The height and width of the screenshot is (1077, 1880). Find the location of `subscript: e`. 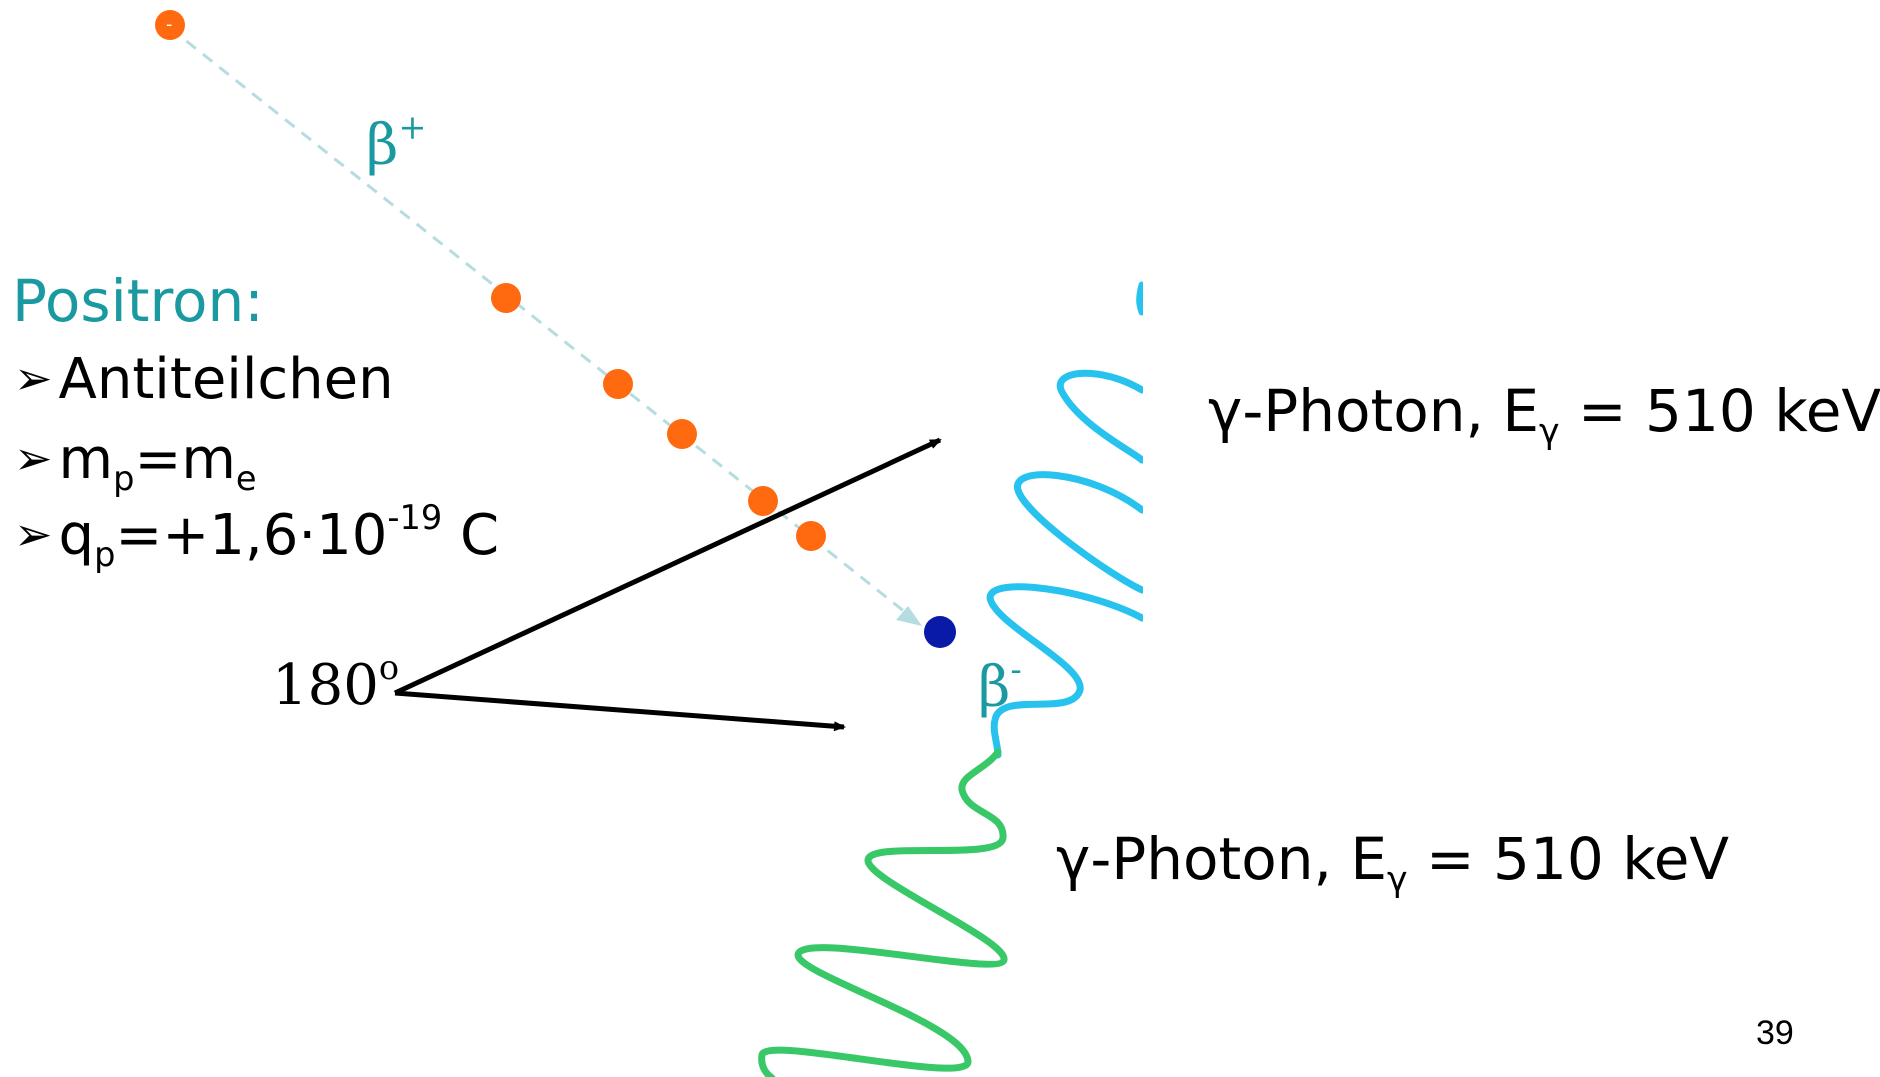

subscript: e is located at coordinates (246, 478).